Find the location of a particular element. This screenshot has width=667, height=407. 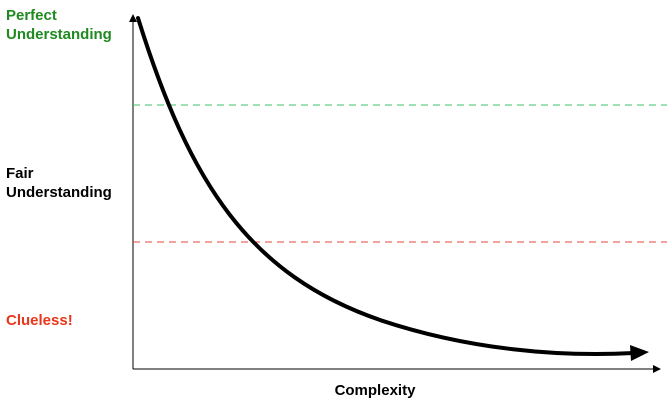

perfect-understanding-label: Perfect Understanding is located at coordinates (59, 25).